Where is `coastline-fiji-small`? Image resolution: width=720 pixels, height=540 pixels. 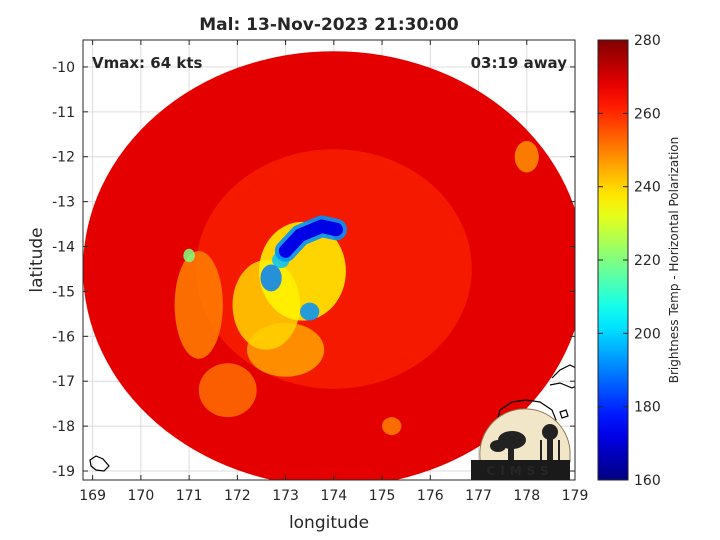 coastline-fiji-small is located at coordinates (564, 414).